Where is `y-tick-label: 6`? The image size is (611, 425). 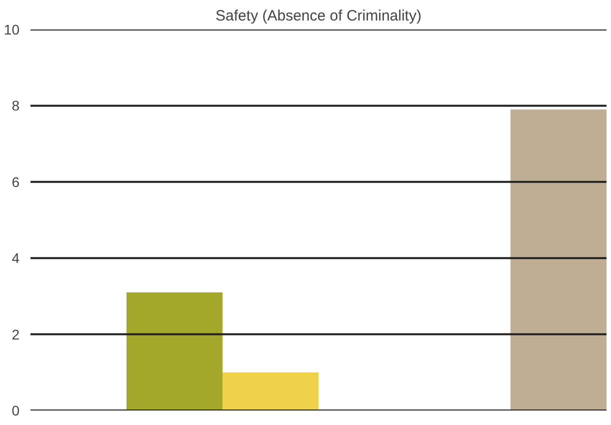
y-tick-label: 6 is located at coordinates (16, 182).